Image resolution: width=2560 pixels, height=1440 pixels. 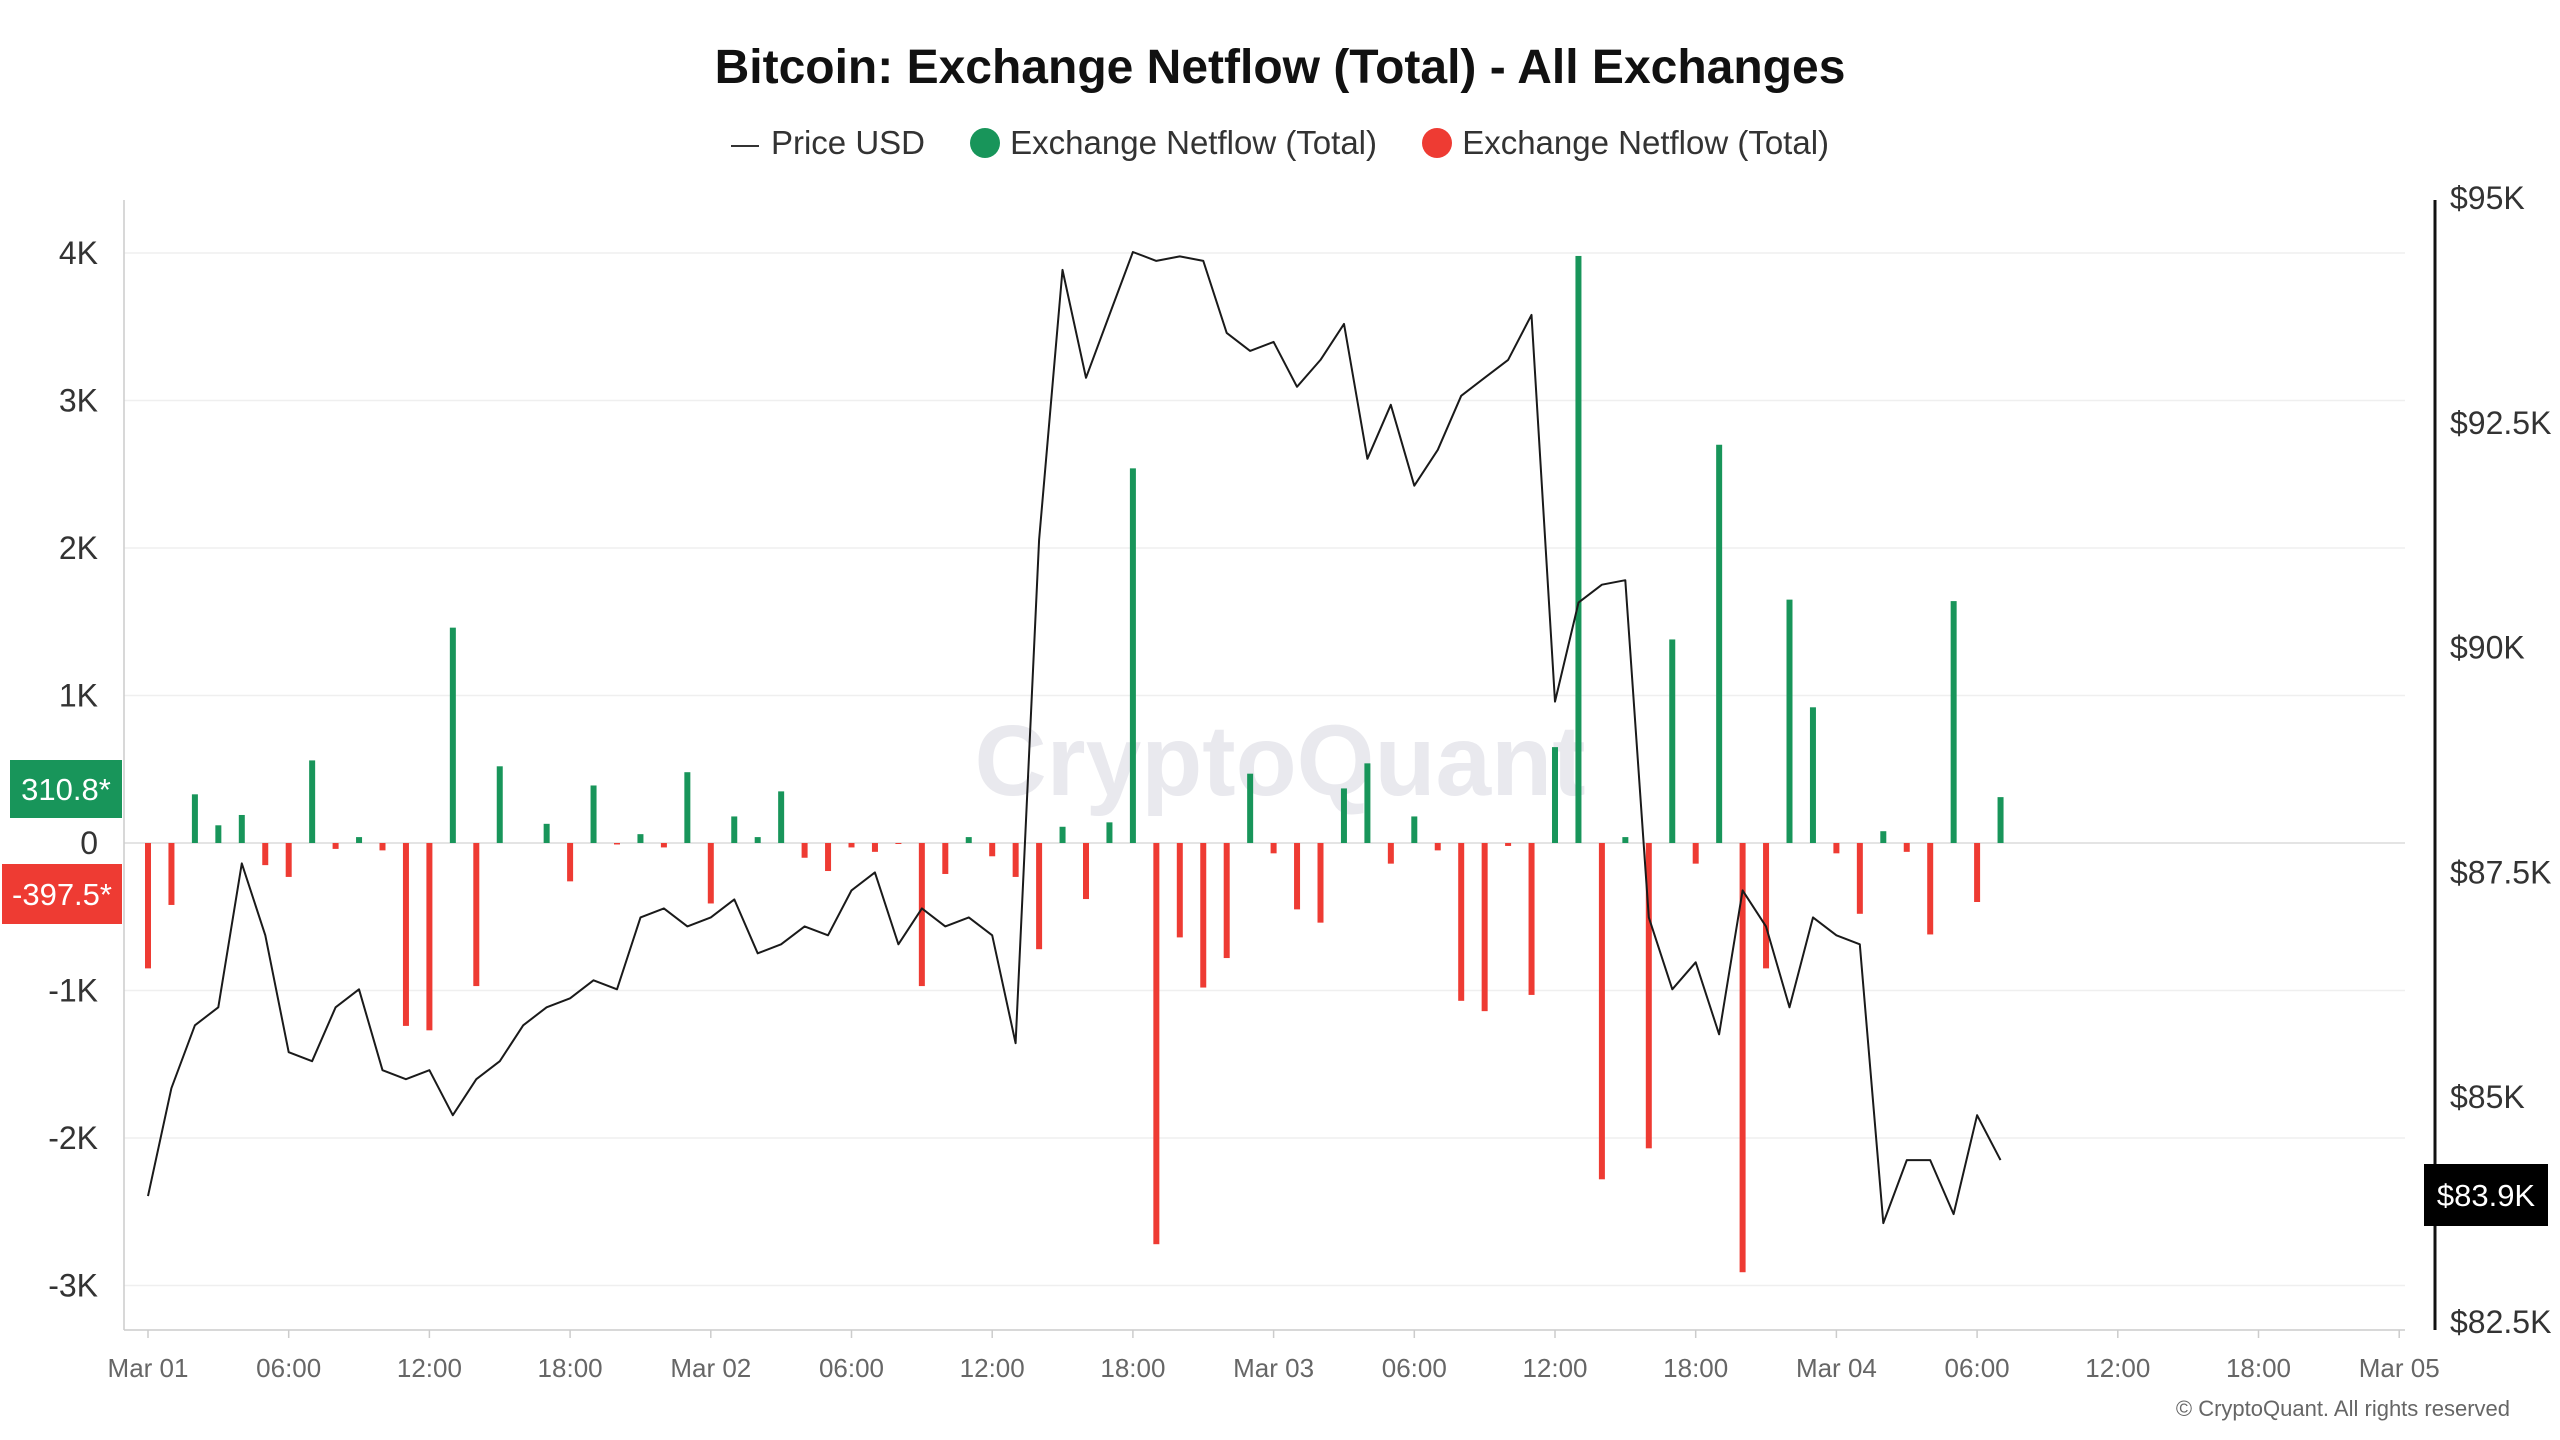 What do you see at coordinates (1279, 761) in the screenshot?
I see `watermark: CryptoQuant` at bounding box center [1279, 761].